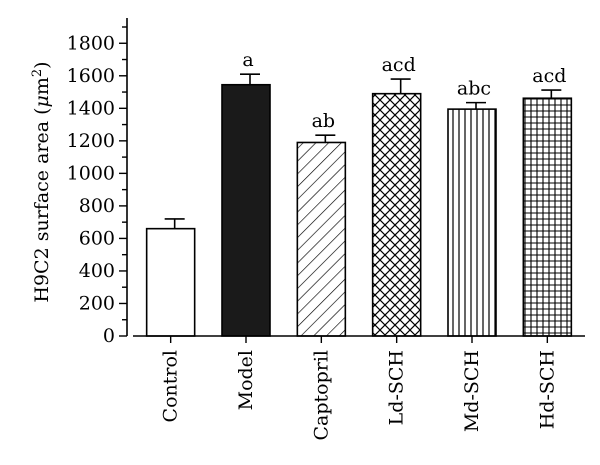  What do you see at coordinates (91, 108) in the screenshot?
I see `y-tick-label: 1400` at bounding box center [91, 108].